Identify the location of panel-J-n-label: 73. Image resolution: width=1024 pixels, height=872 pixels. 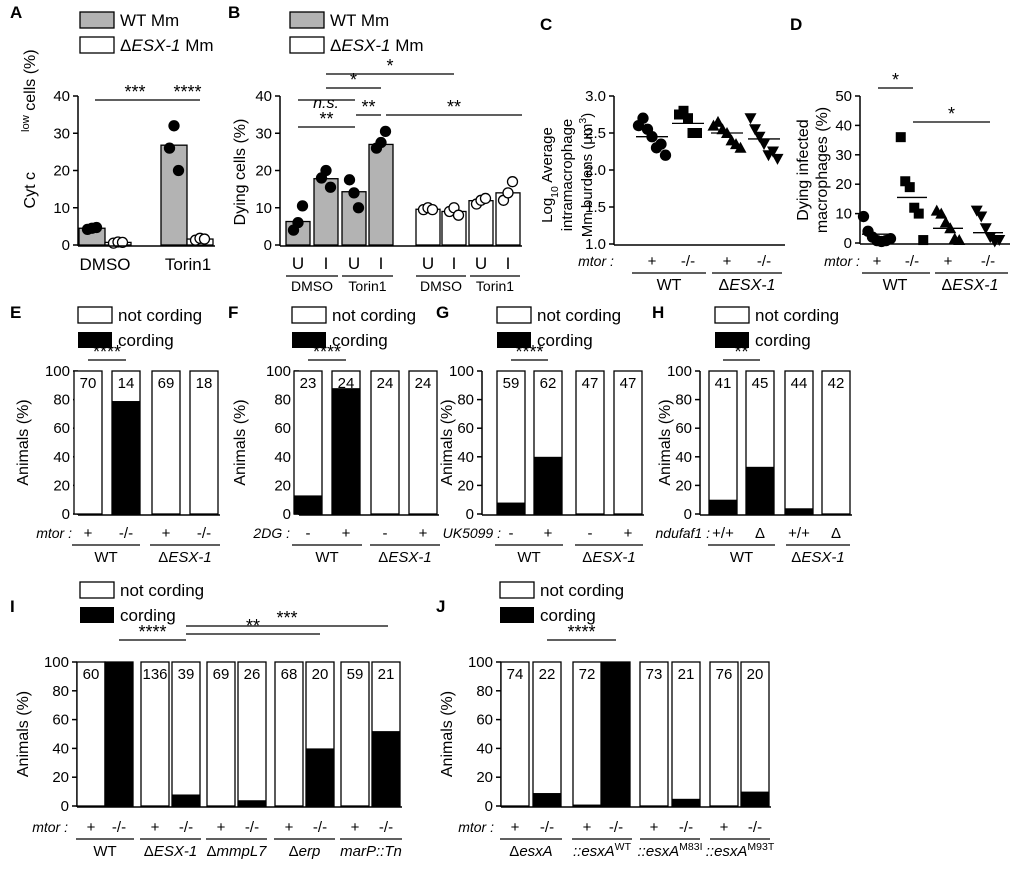
(654, 674).